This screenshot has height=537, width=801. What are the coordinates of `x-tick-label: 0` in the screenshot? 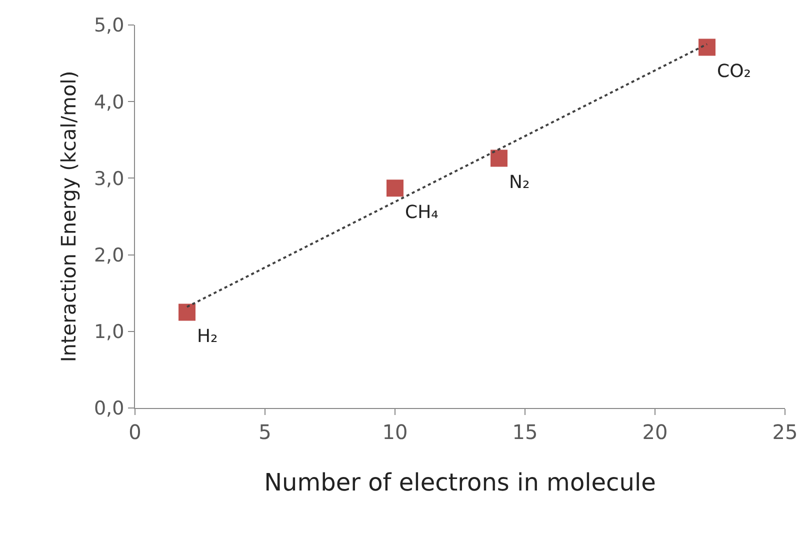 It's located at (135, 432).